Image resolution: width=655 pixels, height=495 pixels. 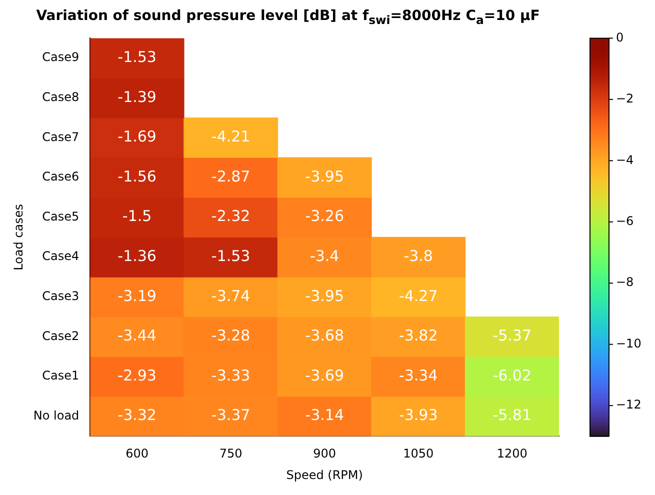 I want to click on data-label: -3.37, so click(x=230, y=415).